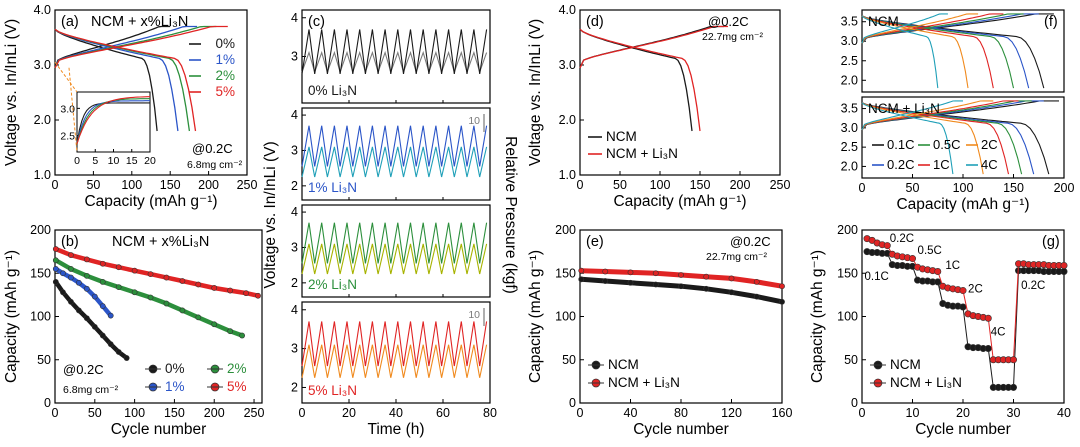 The width and height of the screenshot is (1080, 447). I want to click on inset-curve-5%, so click(113, 120).